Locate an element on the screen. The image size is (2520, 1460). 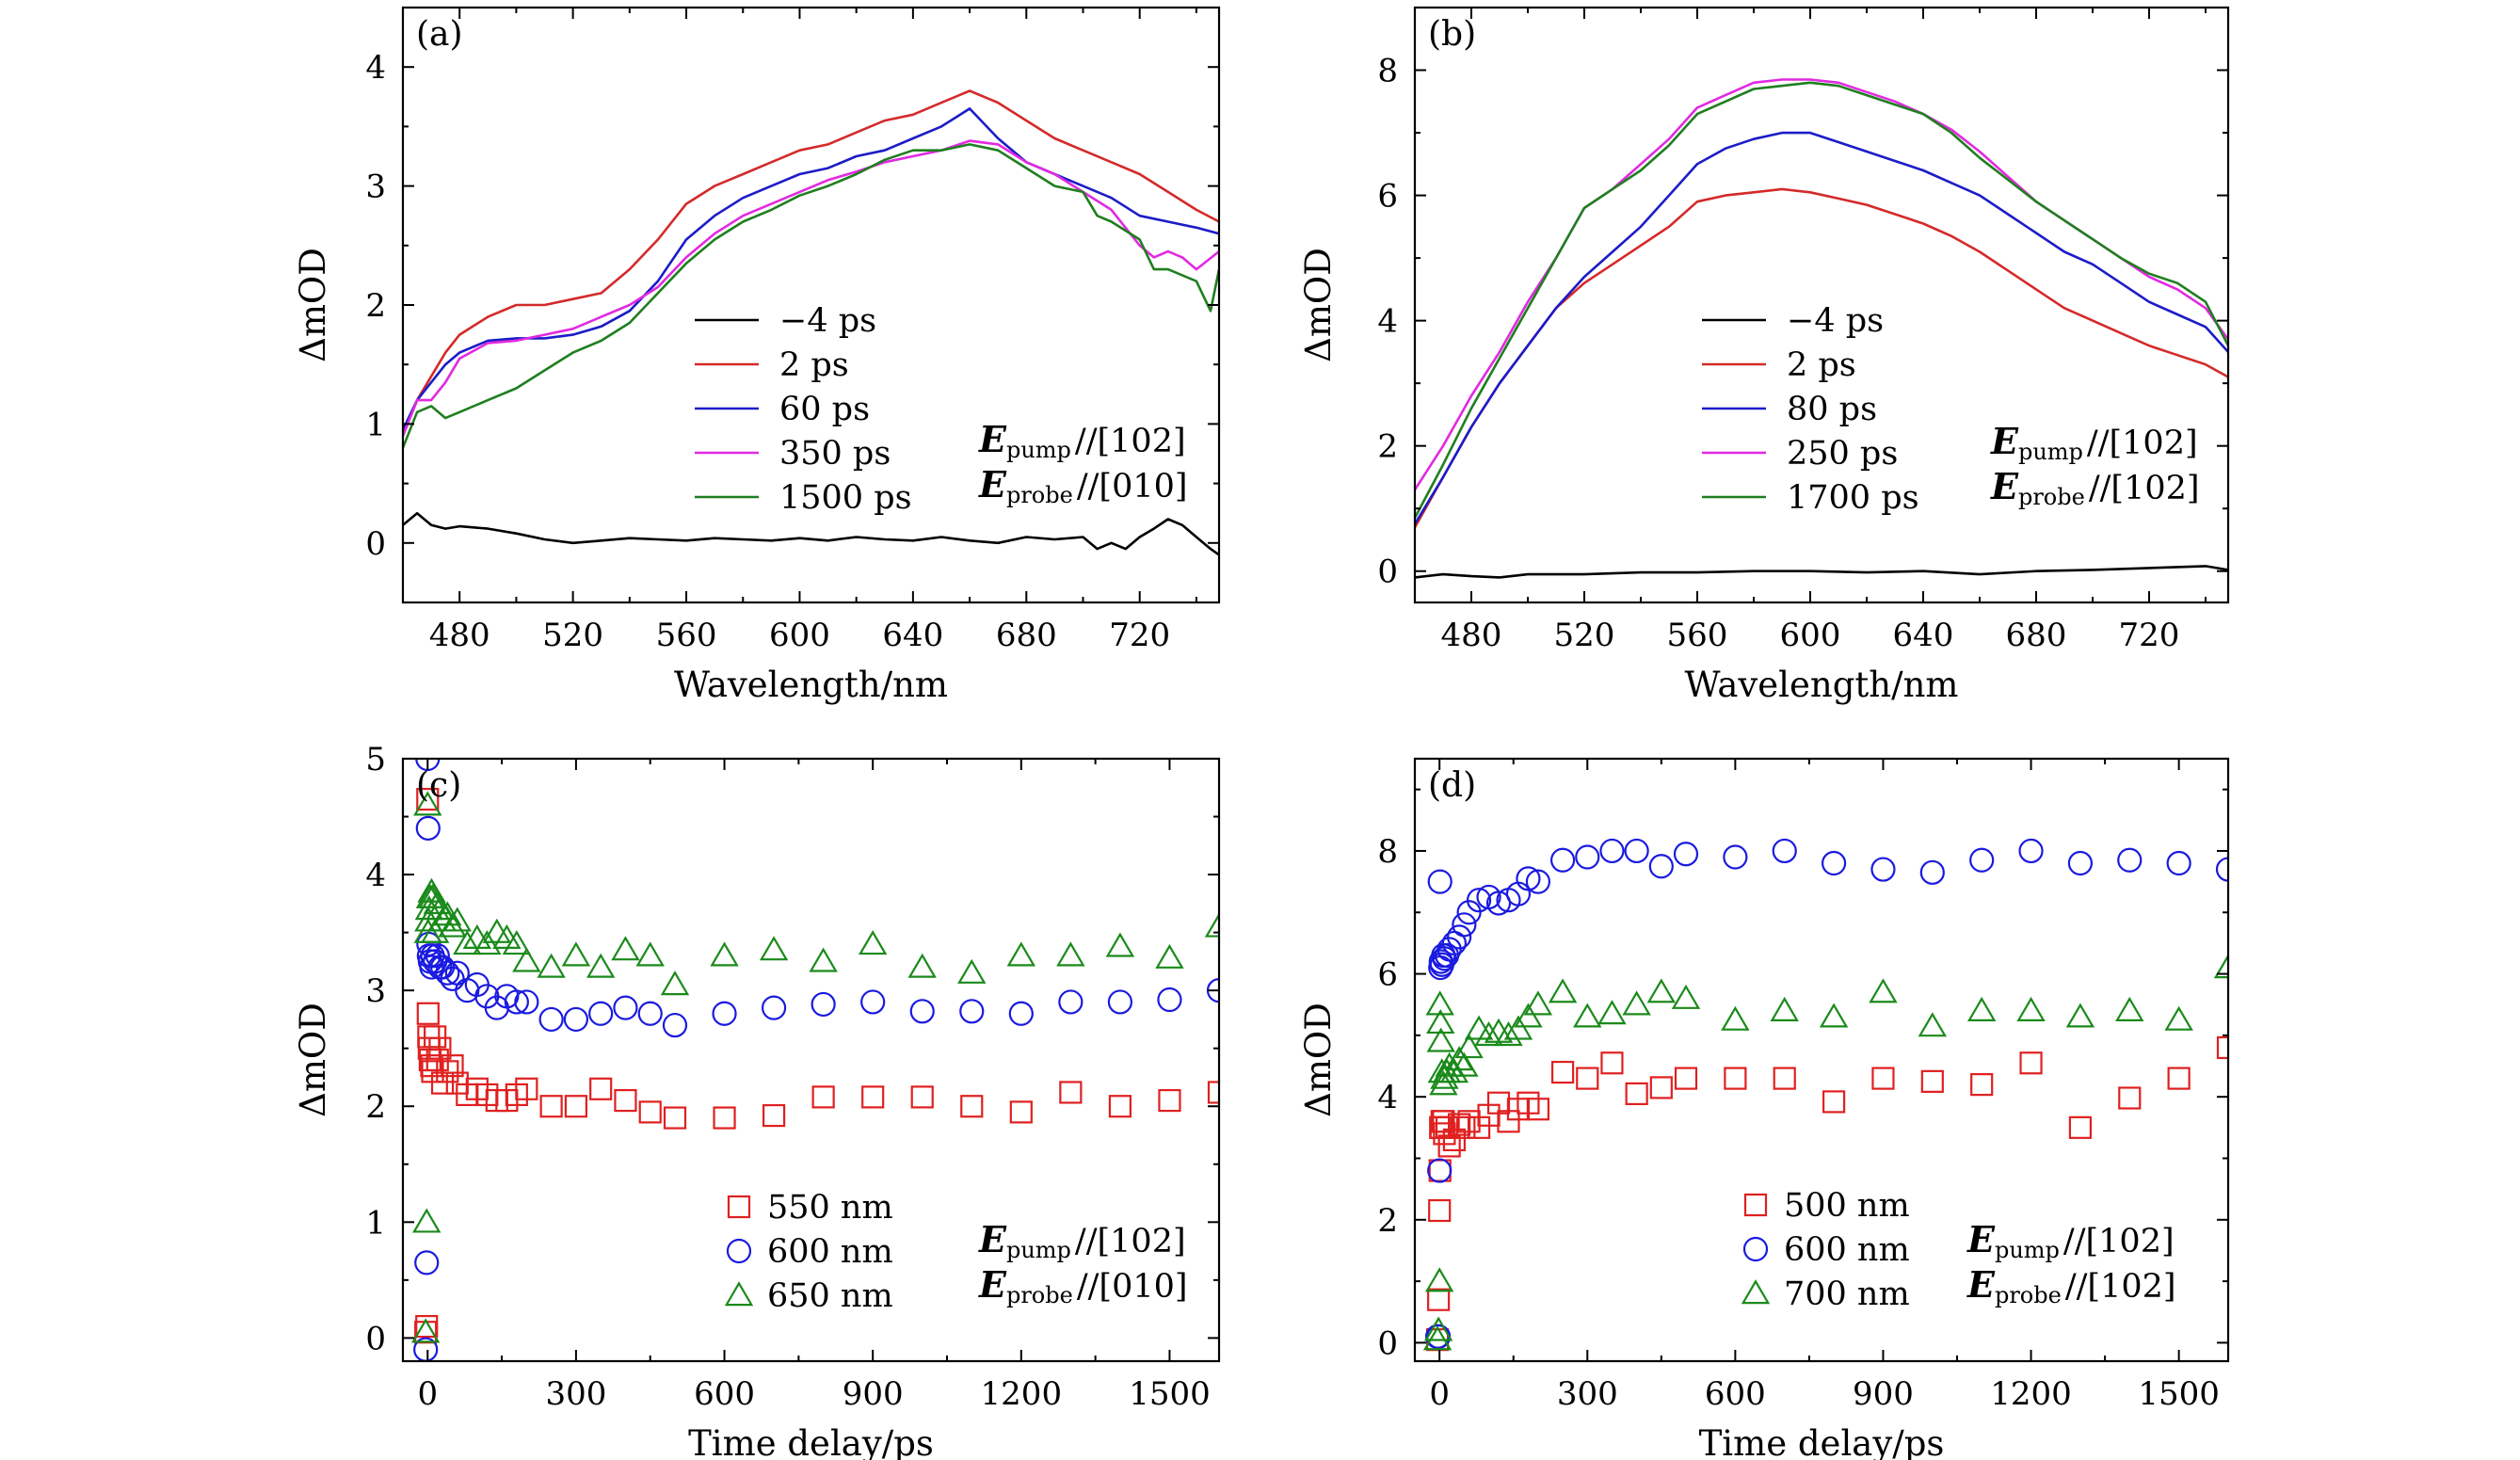
legend-label-5: 1700 ps is located at coordinates (1853, 498).